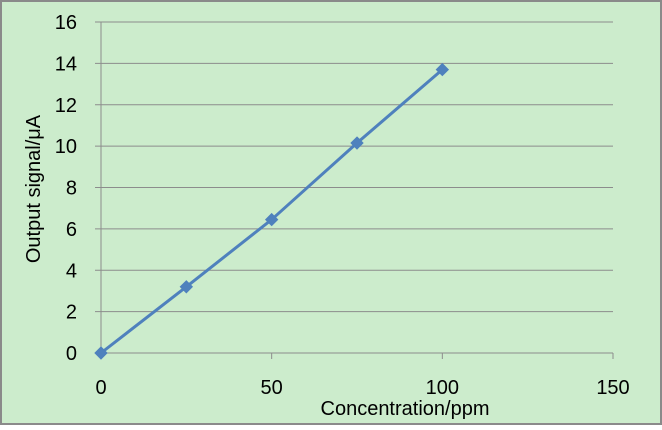 The height and width of the screenshot is (430, 662). I want to click on x-tick-label: 100, so click(442, 388).